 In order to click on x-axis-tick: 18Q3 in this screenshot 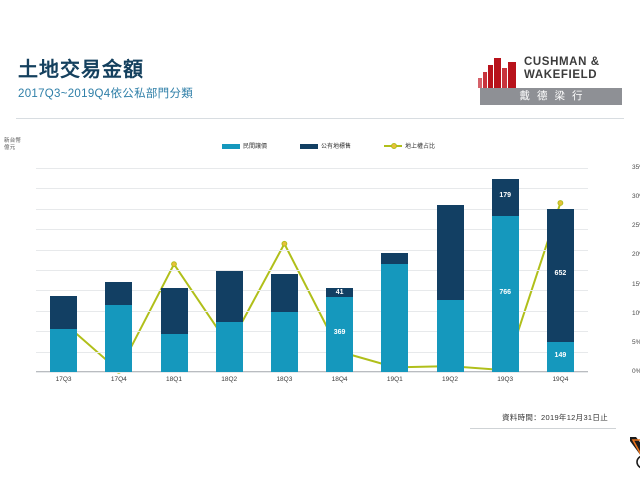, I will do `click(284, 379)`.